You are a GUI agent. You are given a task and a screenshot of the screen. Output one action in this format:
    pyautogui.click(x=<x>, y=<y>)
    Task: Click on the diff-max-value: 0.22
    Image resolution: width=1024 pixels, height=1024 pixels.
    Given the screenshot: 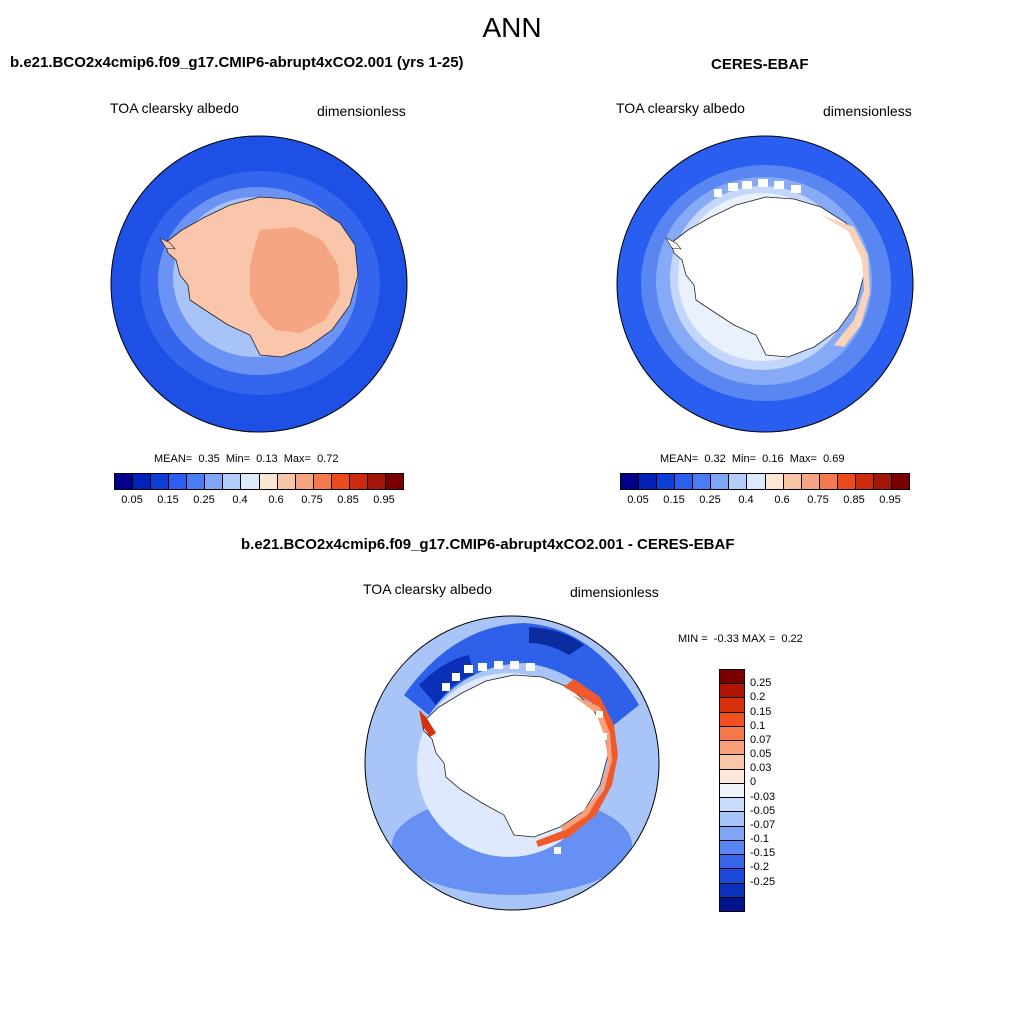 What is the action you would take?
    pyautogui.click(x=792, y=639)
    